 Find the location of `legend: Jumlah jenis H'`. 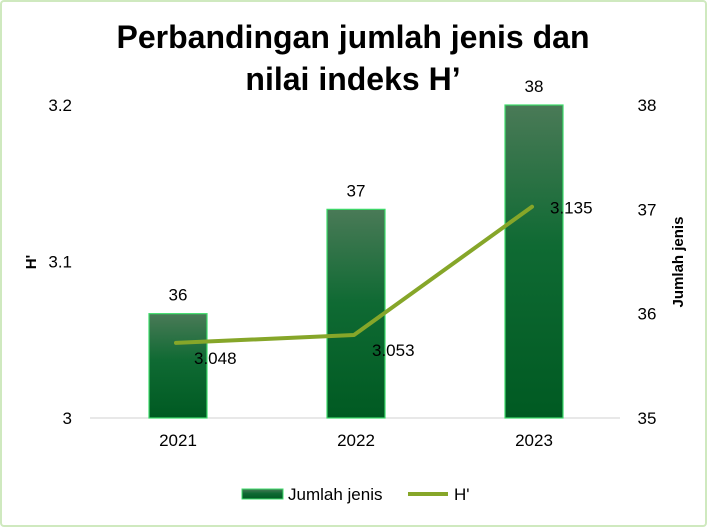

legend: Jumlah jenis H' is located at coordinates (355, 494).